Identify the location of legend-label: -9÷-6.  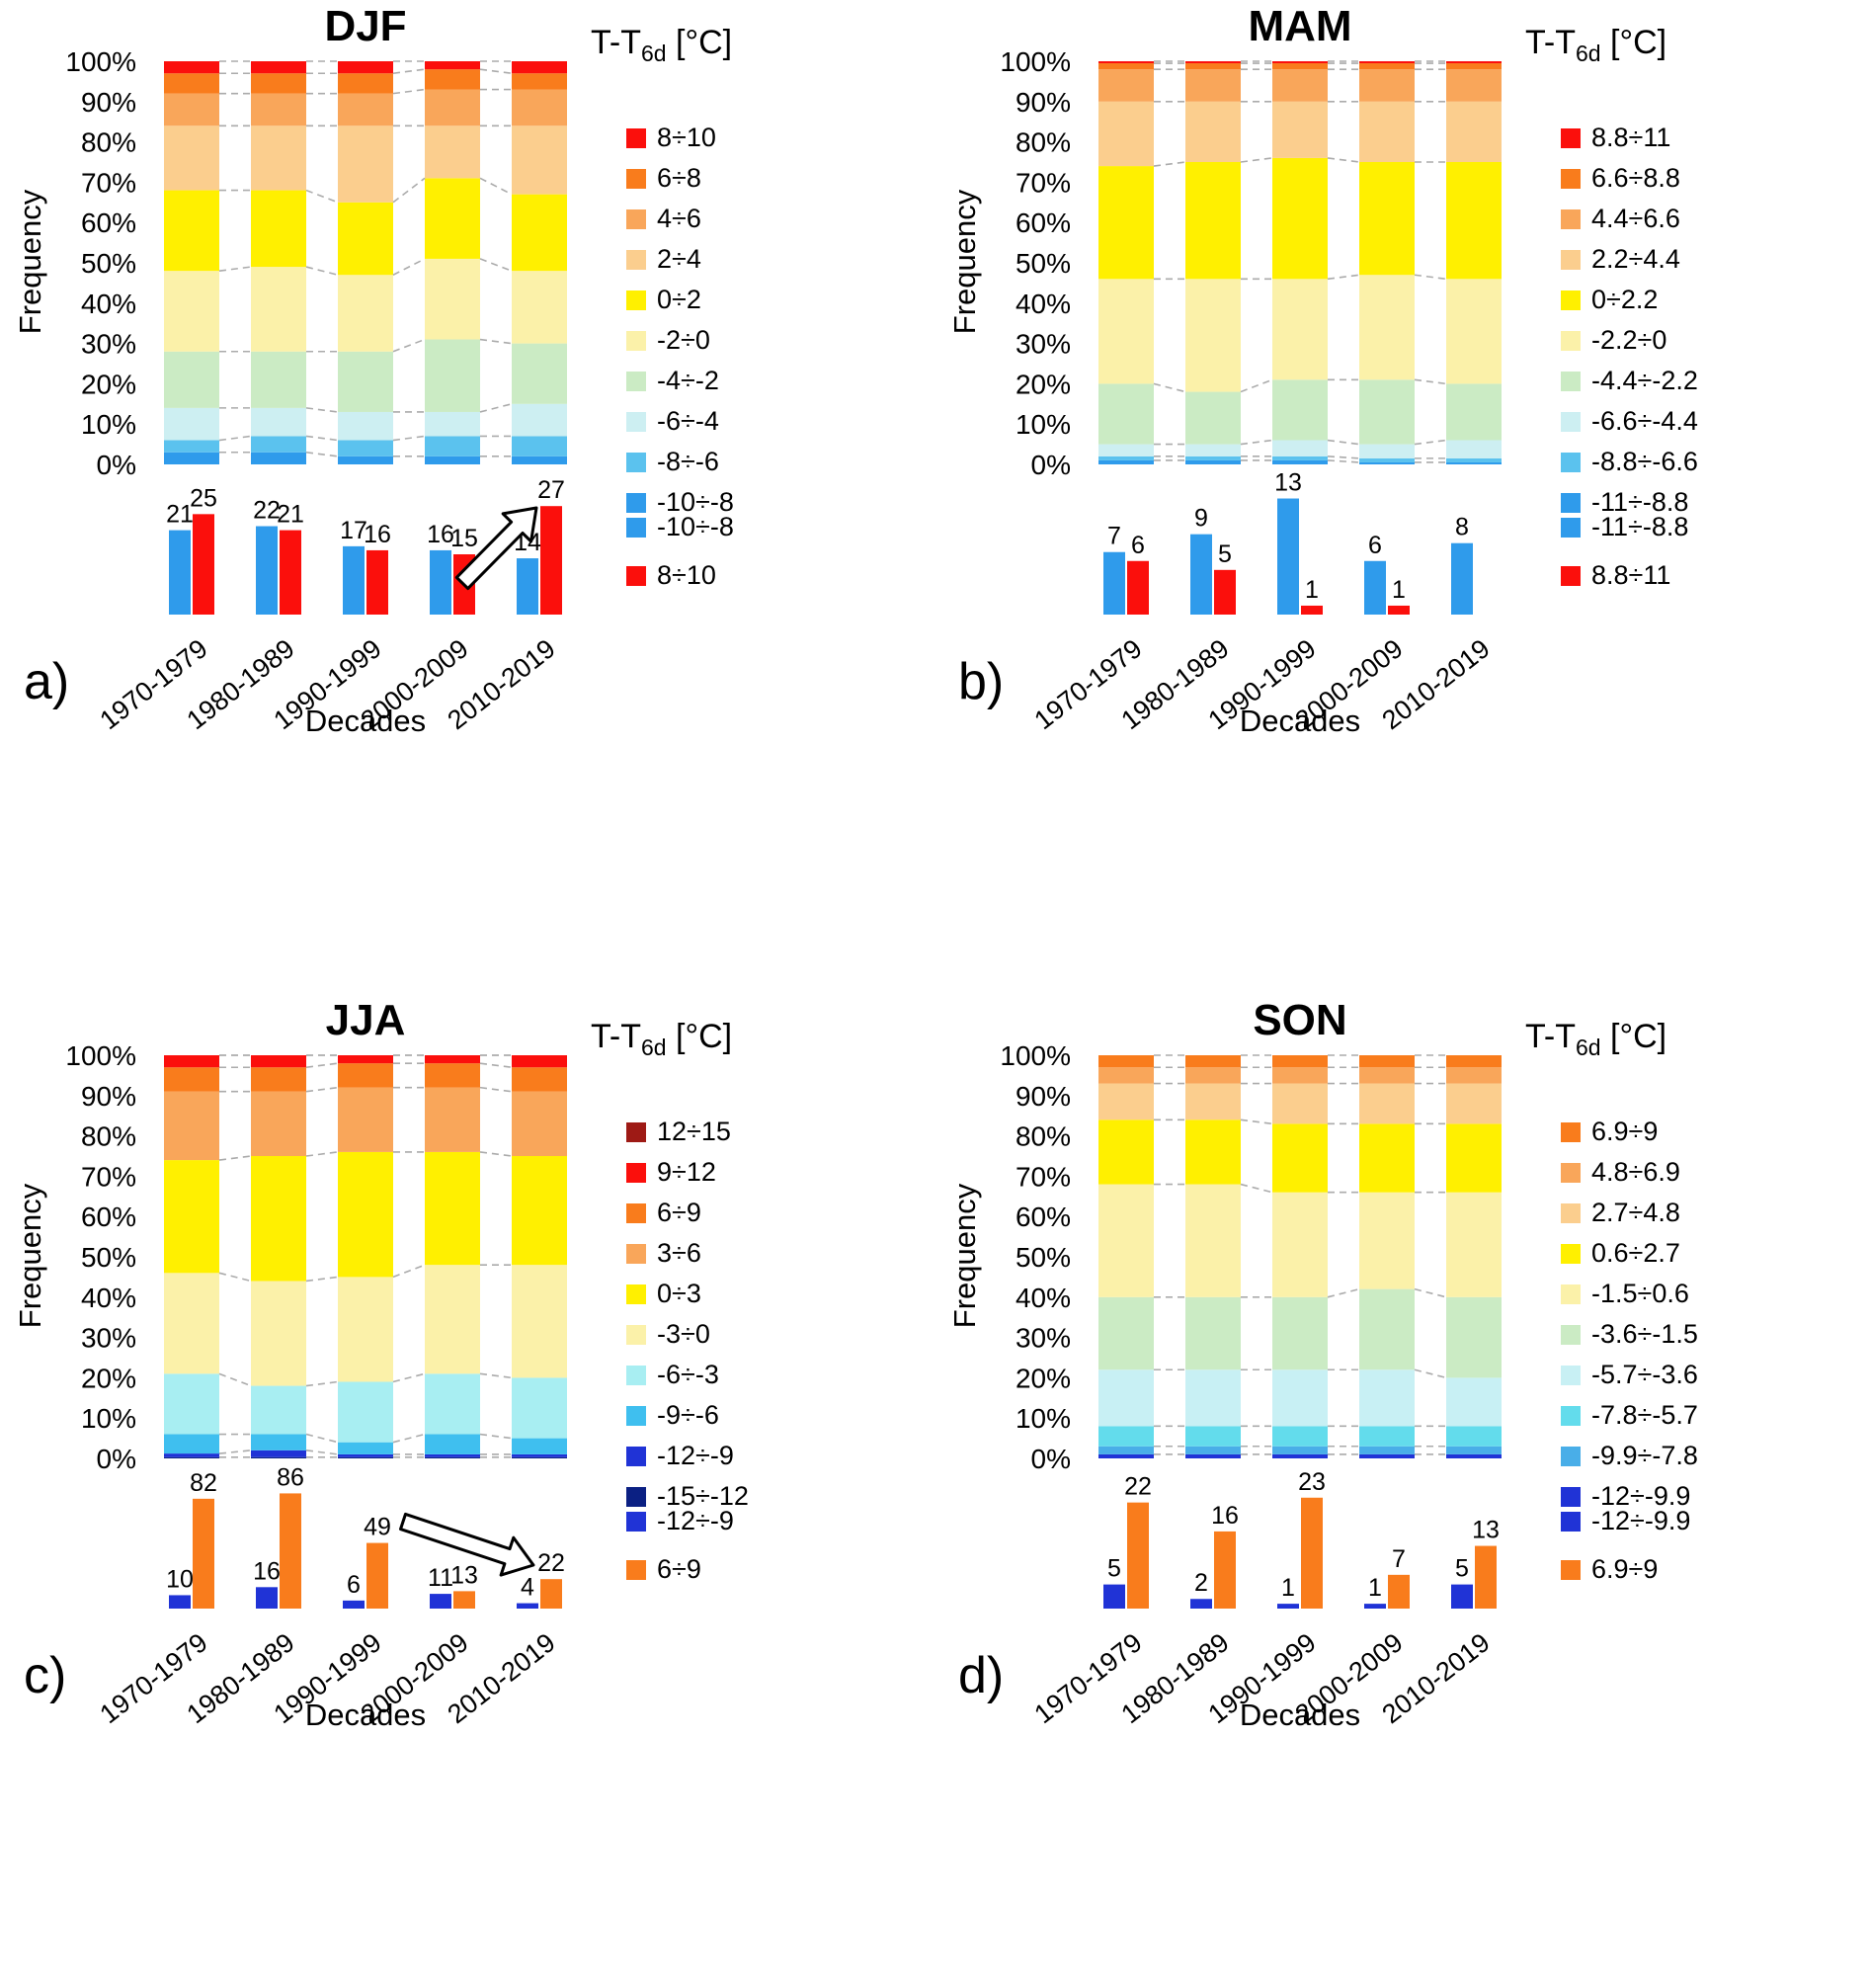
(688, 1415).